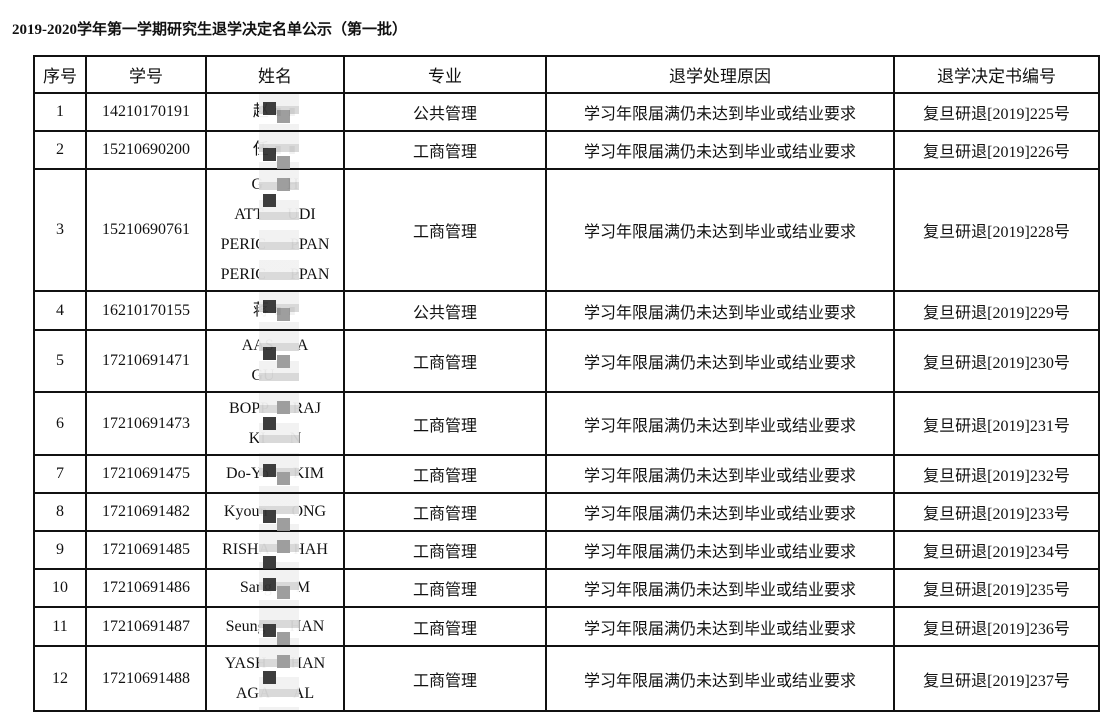 Image resolution: width=1114 pixels, height=716 pixels. I want to click on name-line: Kyoun ONG, so click(275, 511).